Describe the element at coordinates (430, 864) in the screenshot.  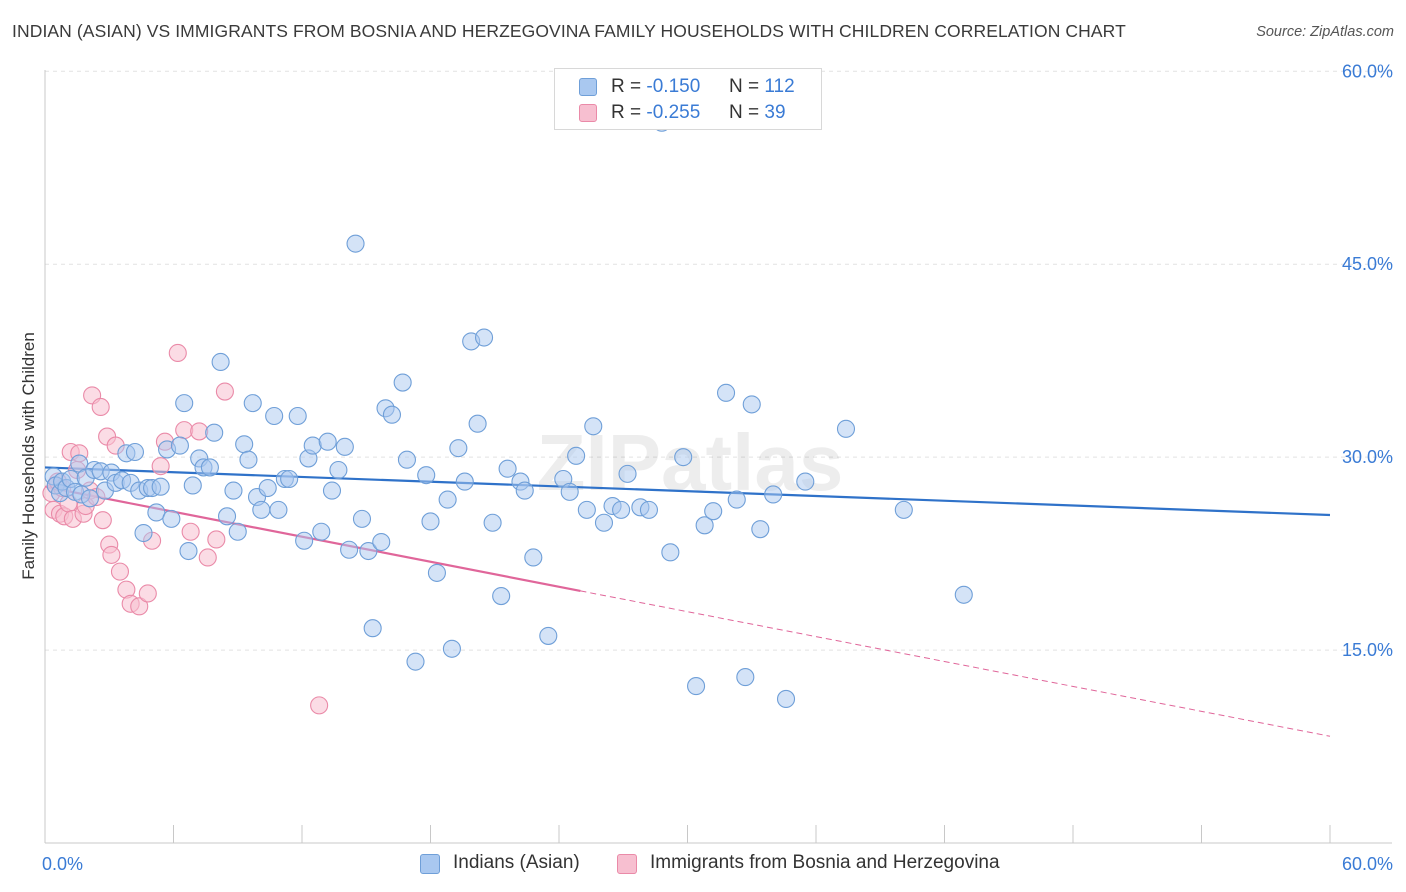
I see `series-swatch-blue` at that location.